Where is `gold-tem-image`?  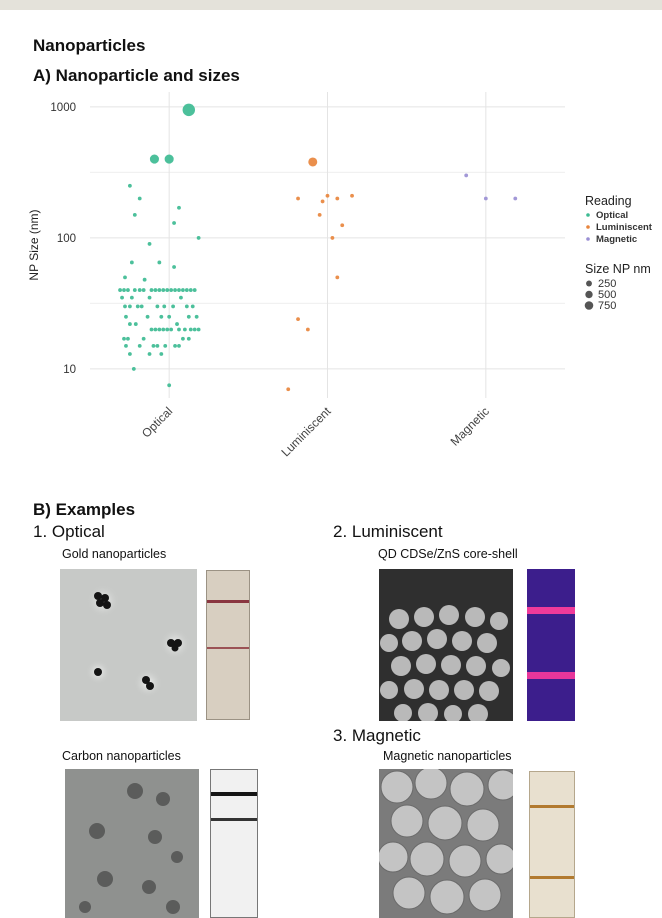
gold-tem-image is located at coordinates (128, 645).